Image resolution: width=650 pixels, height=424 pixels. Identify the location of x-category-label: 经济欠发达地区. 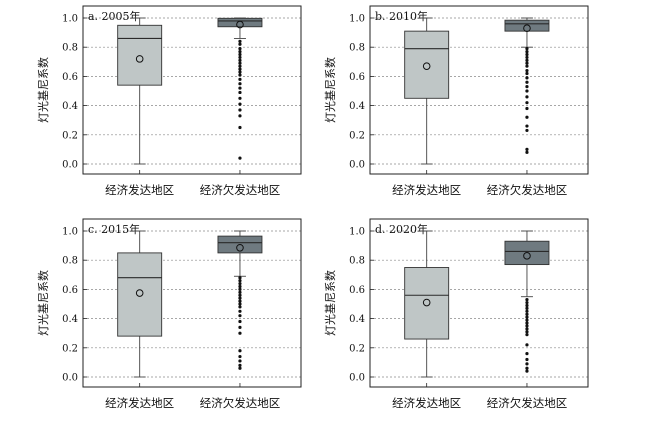
(527, 403).